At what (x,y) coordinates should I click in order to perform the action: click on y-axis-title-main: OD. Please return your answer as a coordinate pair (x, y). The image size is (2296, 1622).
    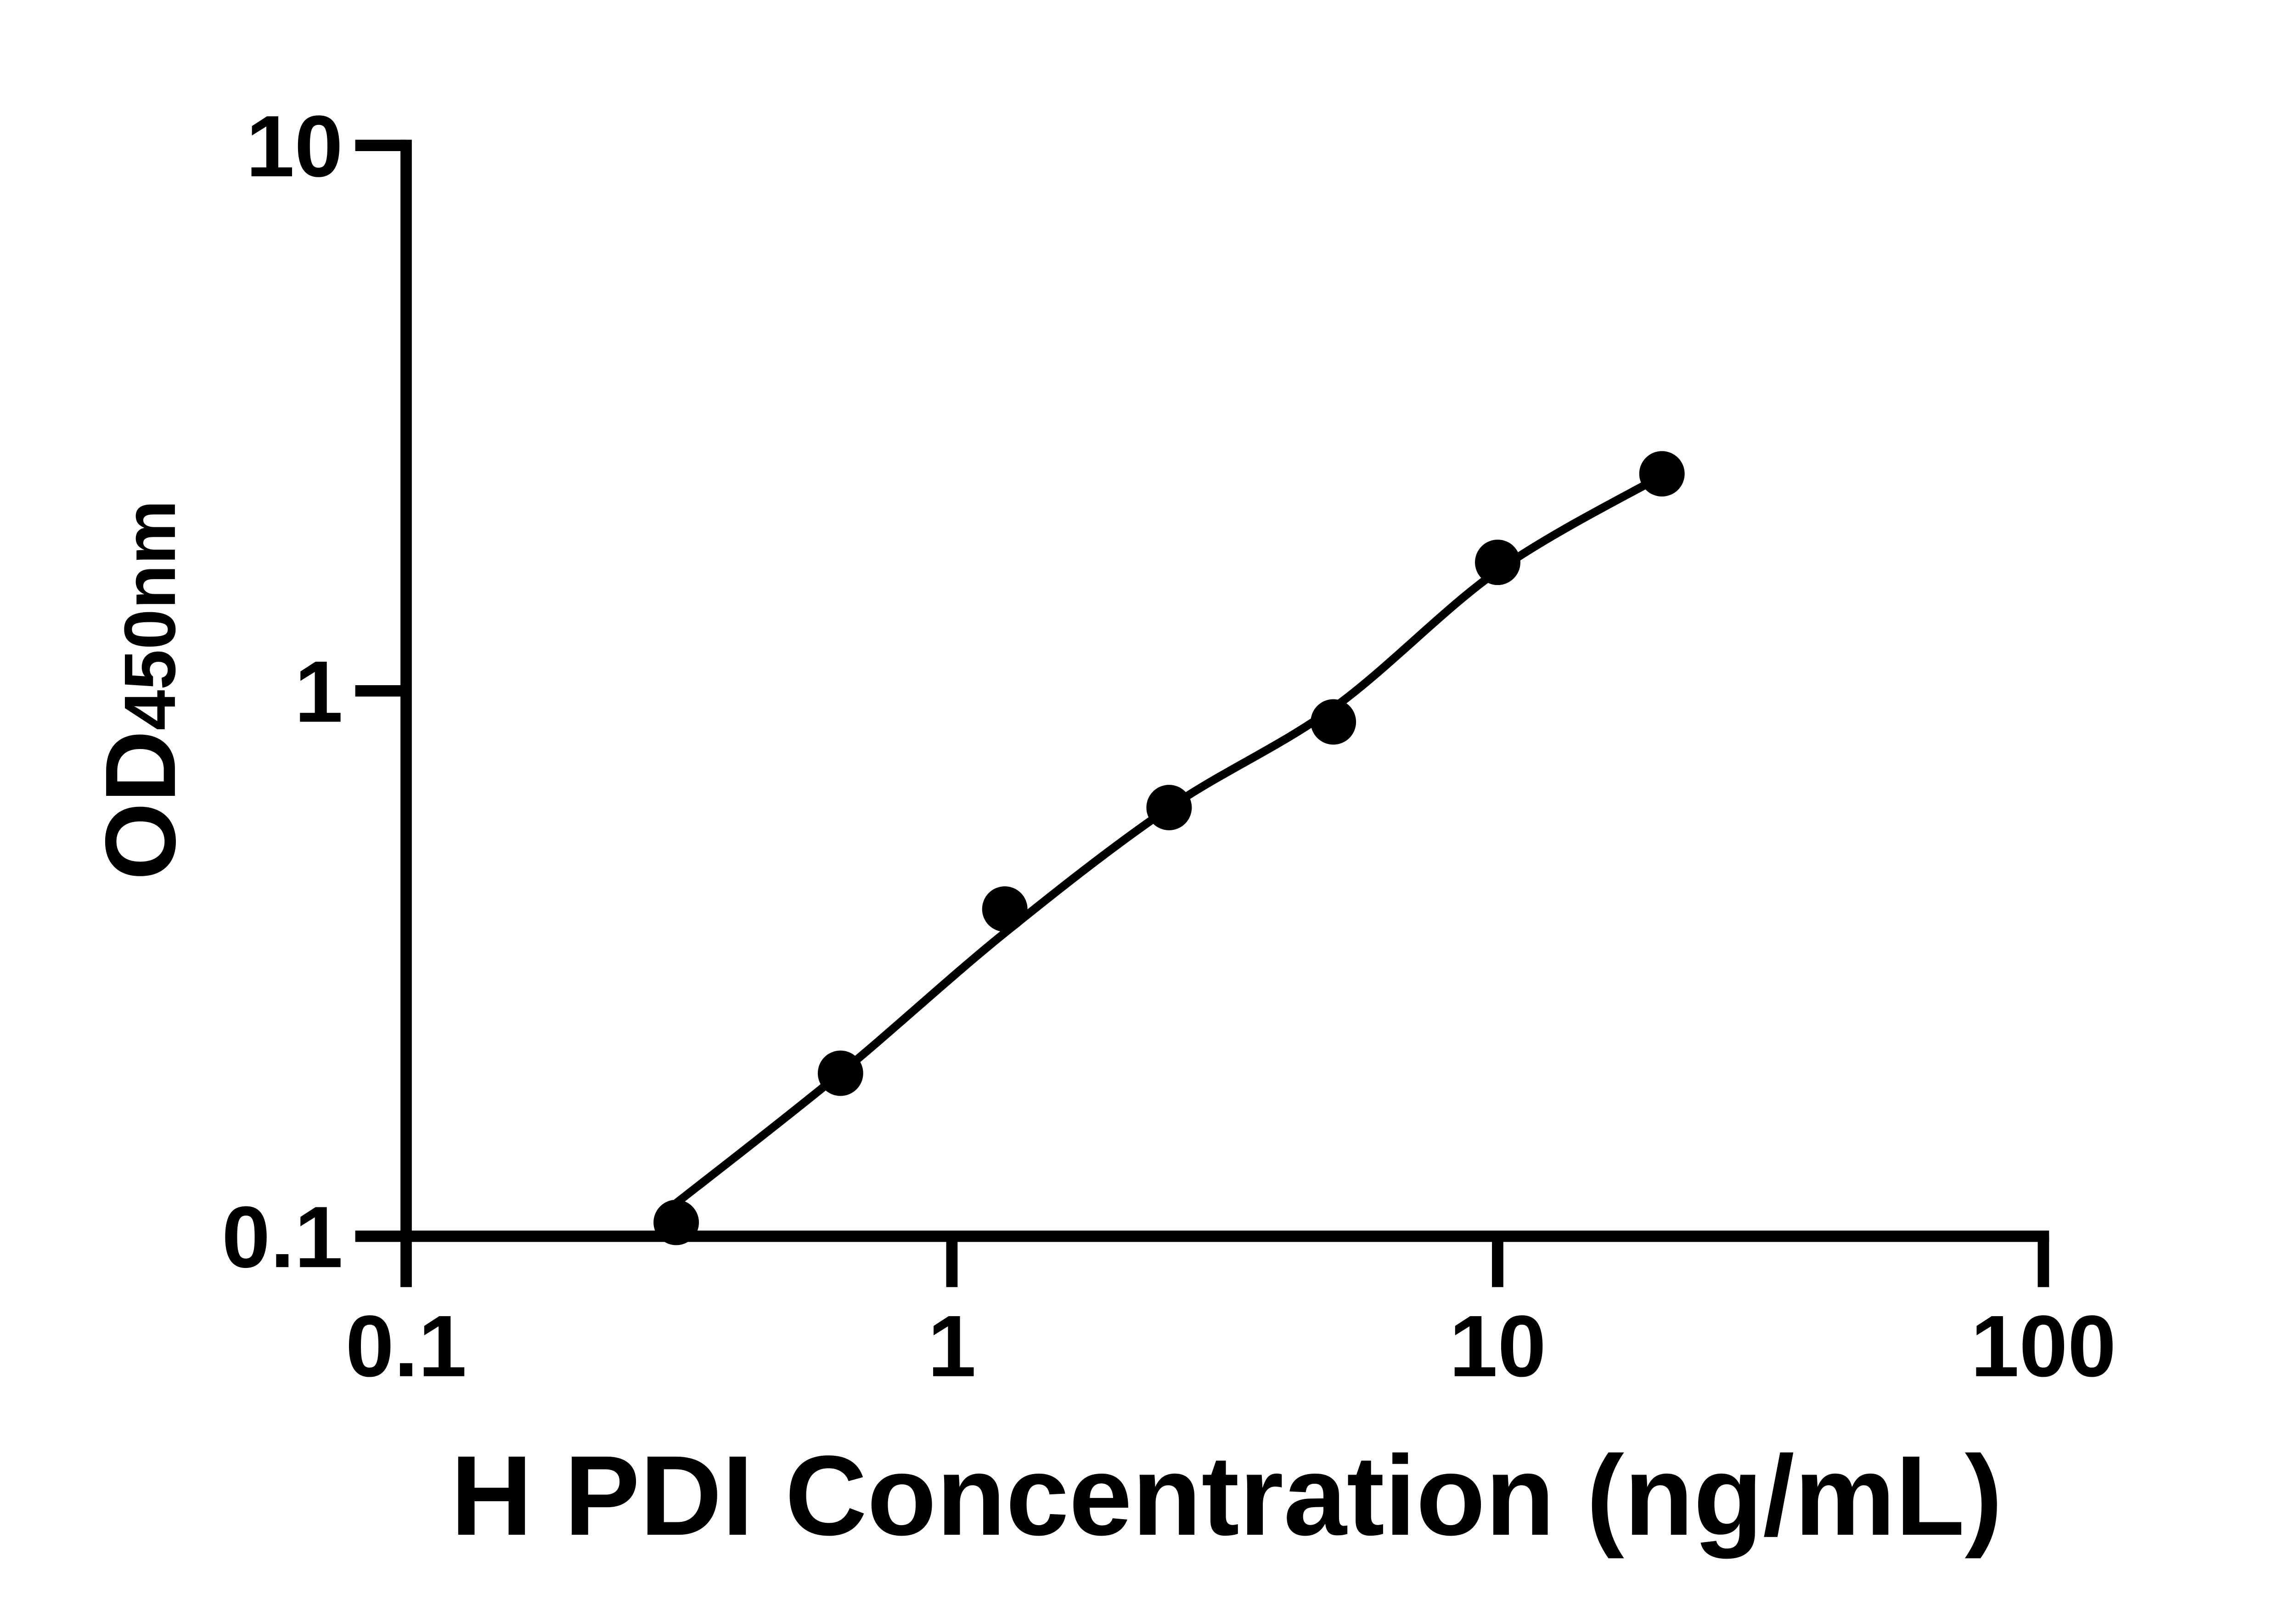
    Looking at the image, I should click on (141, 805).